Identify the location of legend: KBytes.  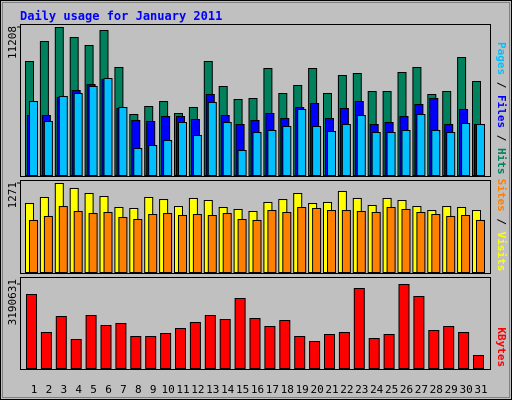
(501, 347).